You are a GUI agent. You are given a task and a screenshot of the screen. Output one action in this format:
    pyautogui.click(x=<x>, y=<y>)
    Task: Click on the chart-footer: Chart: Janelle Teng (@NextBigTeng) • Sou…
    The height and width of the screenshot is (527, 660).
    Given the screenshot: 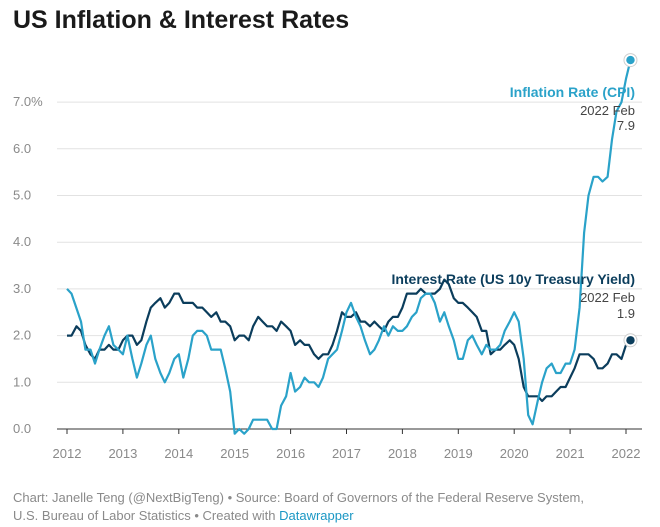 What is the action you would take?
    pyautogui.click(x=298, y=507)
    